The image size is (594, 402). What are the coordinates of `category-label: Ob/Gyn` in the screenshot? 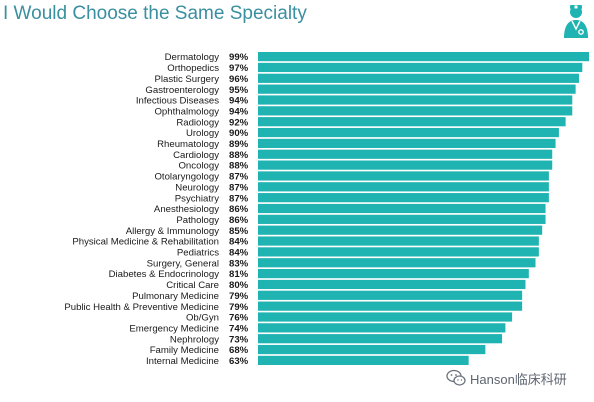 It's located at (202, 318).